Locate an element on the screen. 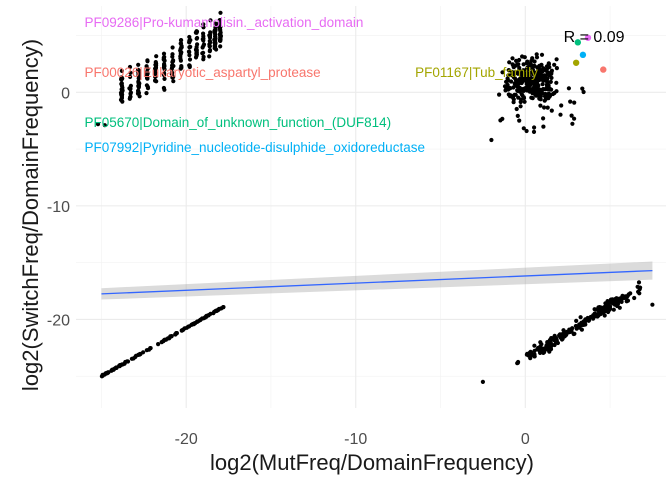  correlation-label: R = 0.09 is located at coordinates (594, 37).